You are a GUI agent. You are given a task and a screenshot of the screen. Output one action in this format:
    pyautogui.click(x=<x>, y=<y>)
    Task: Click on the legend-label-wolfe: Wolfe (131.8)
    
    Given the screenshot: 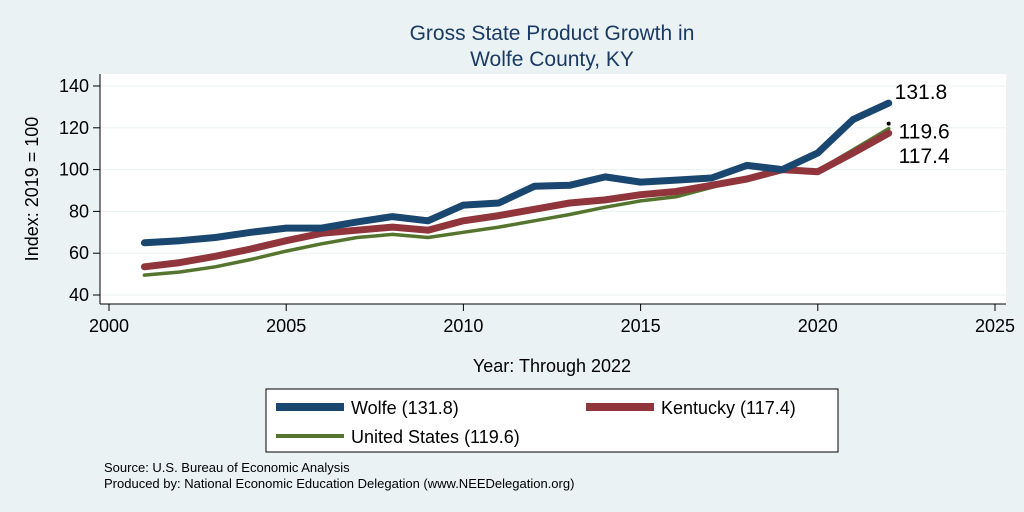 What is the action you would take?
    pyautogui.click(x=405, y=408)
    